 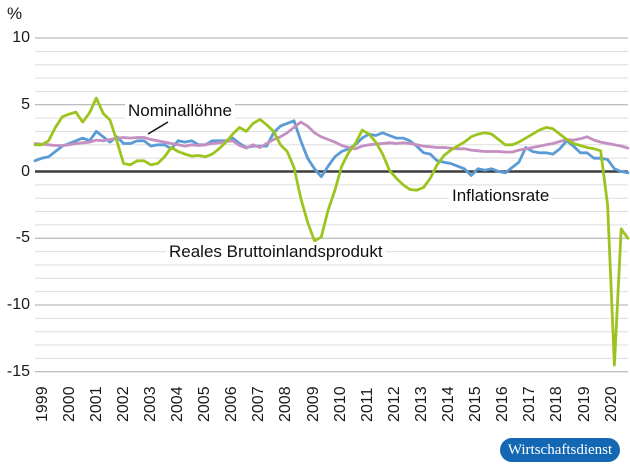 What do you see at coordinates (158, 128) in the screenshot?
I see `annotation-leader-line` at bounding box center [158, 128].